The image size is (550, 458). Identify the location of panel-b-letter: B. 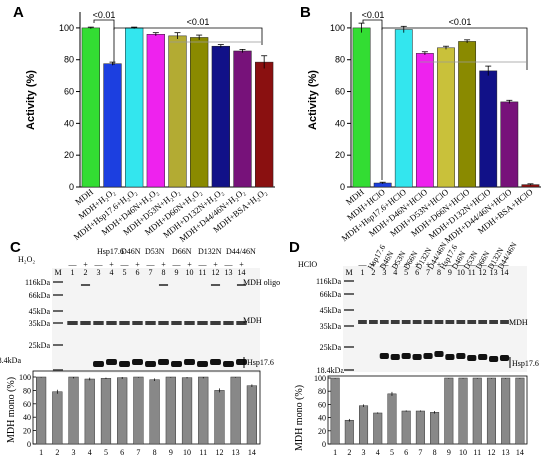
(305, 12).